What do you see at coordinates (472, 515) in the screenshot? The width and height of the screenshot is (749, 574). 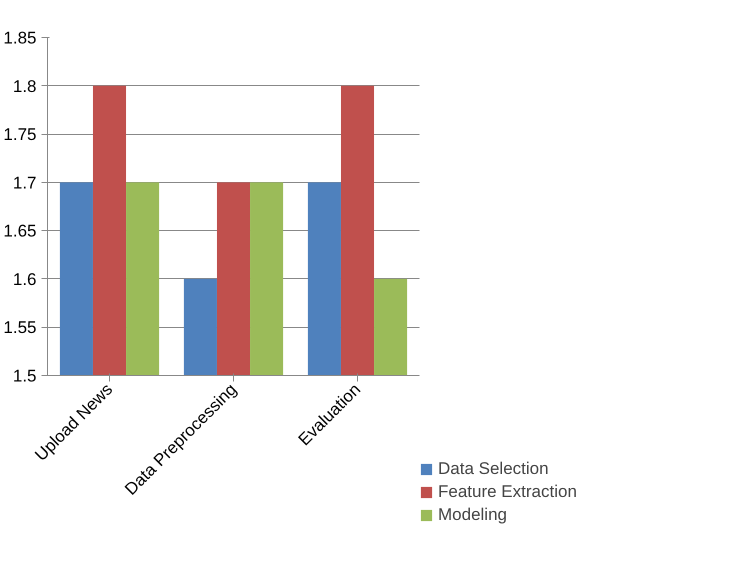 I see `legend-label: Modeling` at bounding box center [472, 515].